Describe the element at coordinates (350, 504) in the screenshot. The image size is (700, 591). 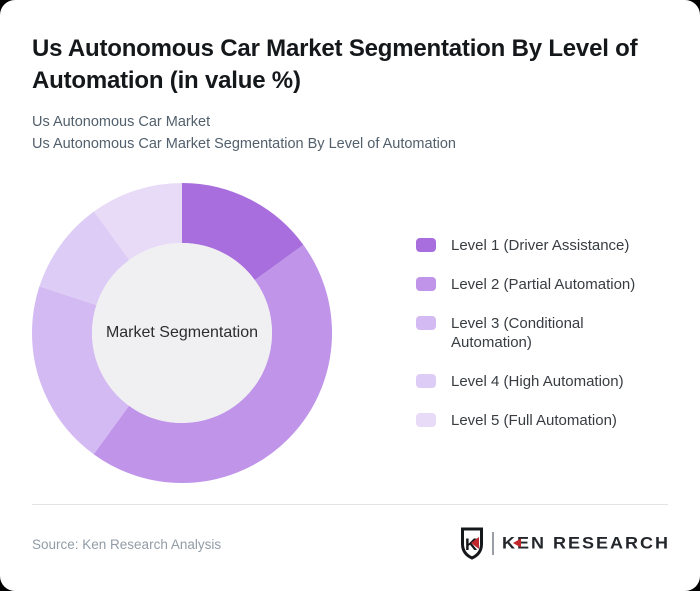
I see `footer-divider` at that location.